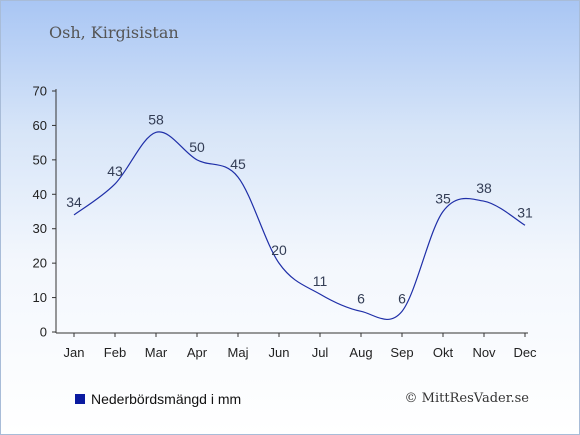  What do you see at coordinates (156, 119) in the screenshot?
I see `data-label: 58` at bounding box center [156, 119].